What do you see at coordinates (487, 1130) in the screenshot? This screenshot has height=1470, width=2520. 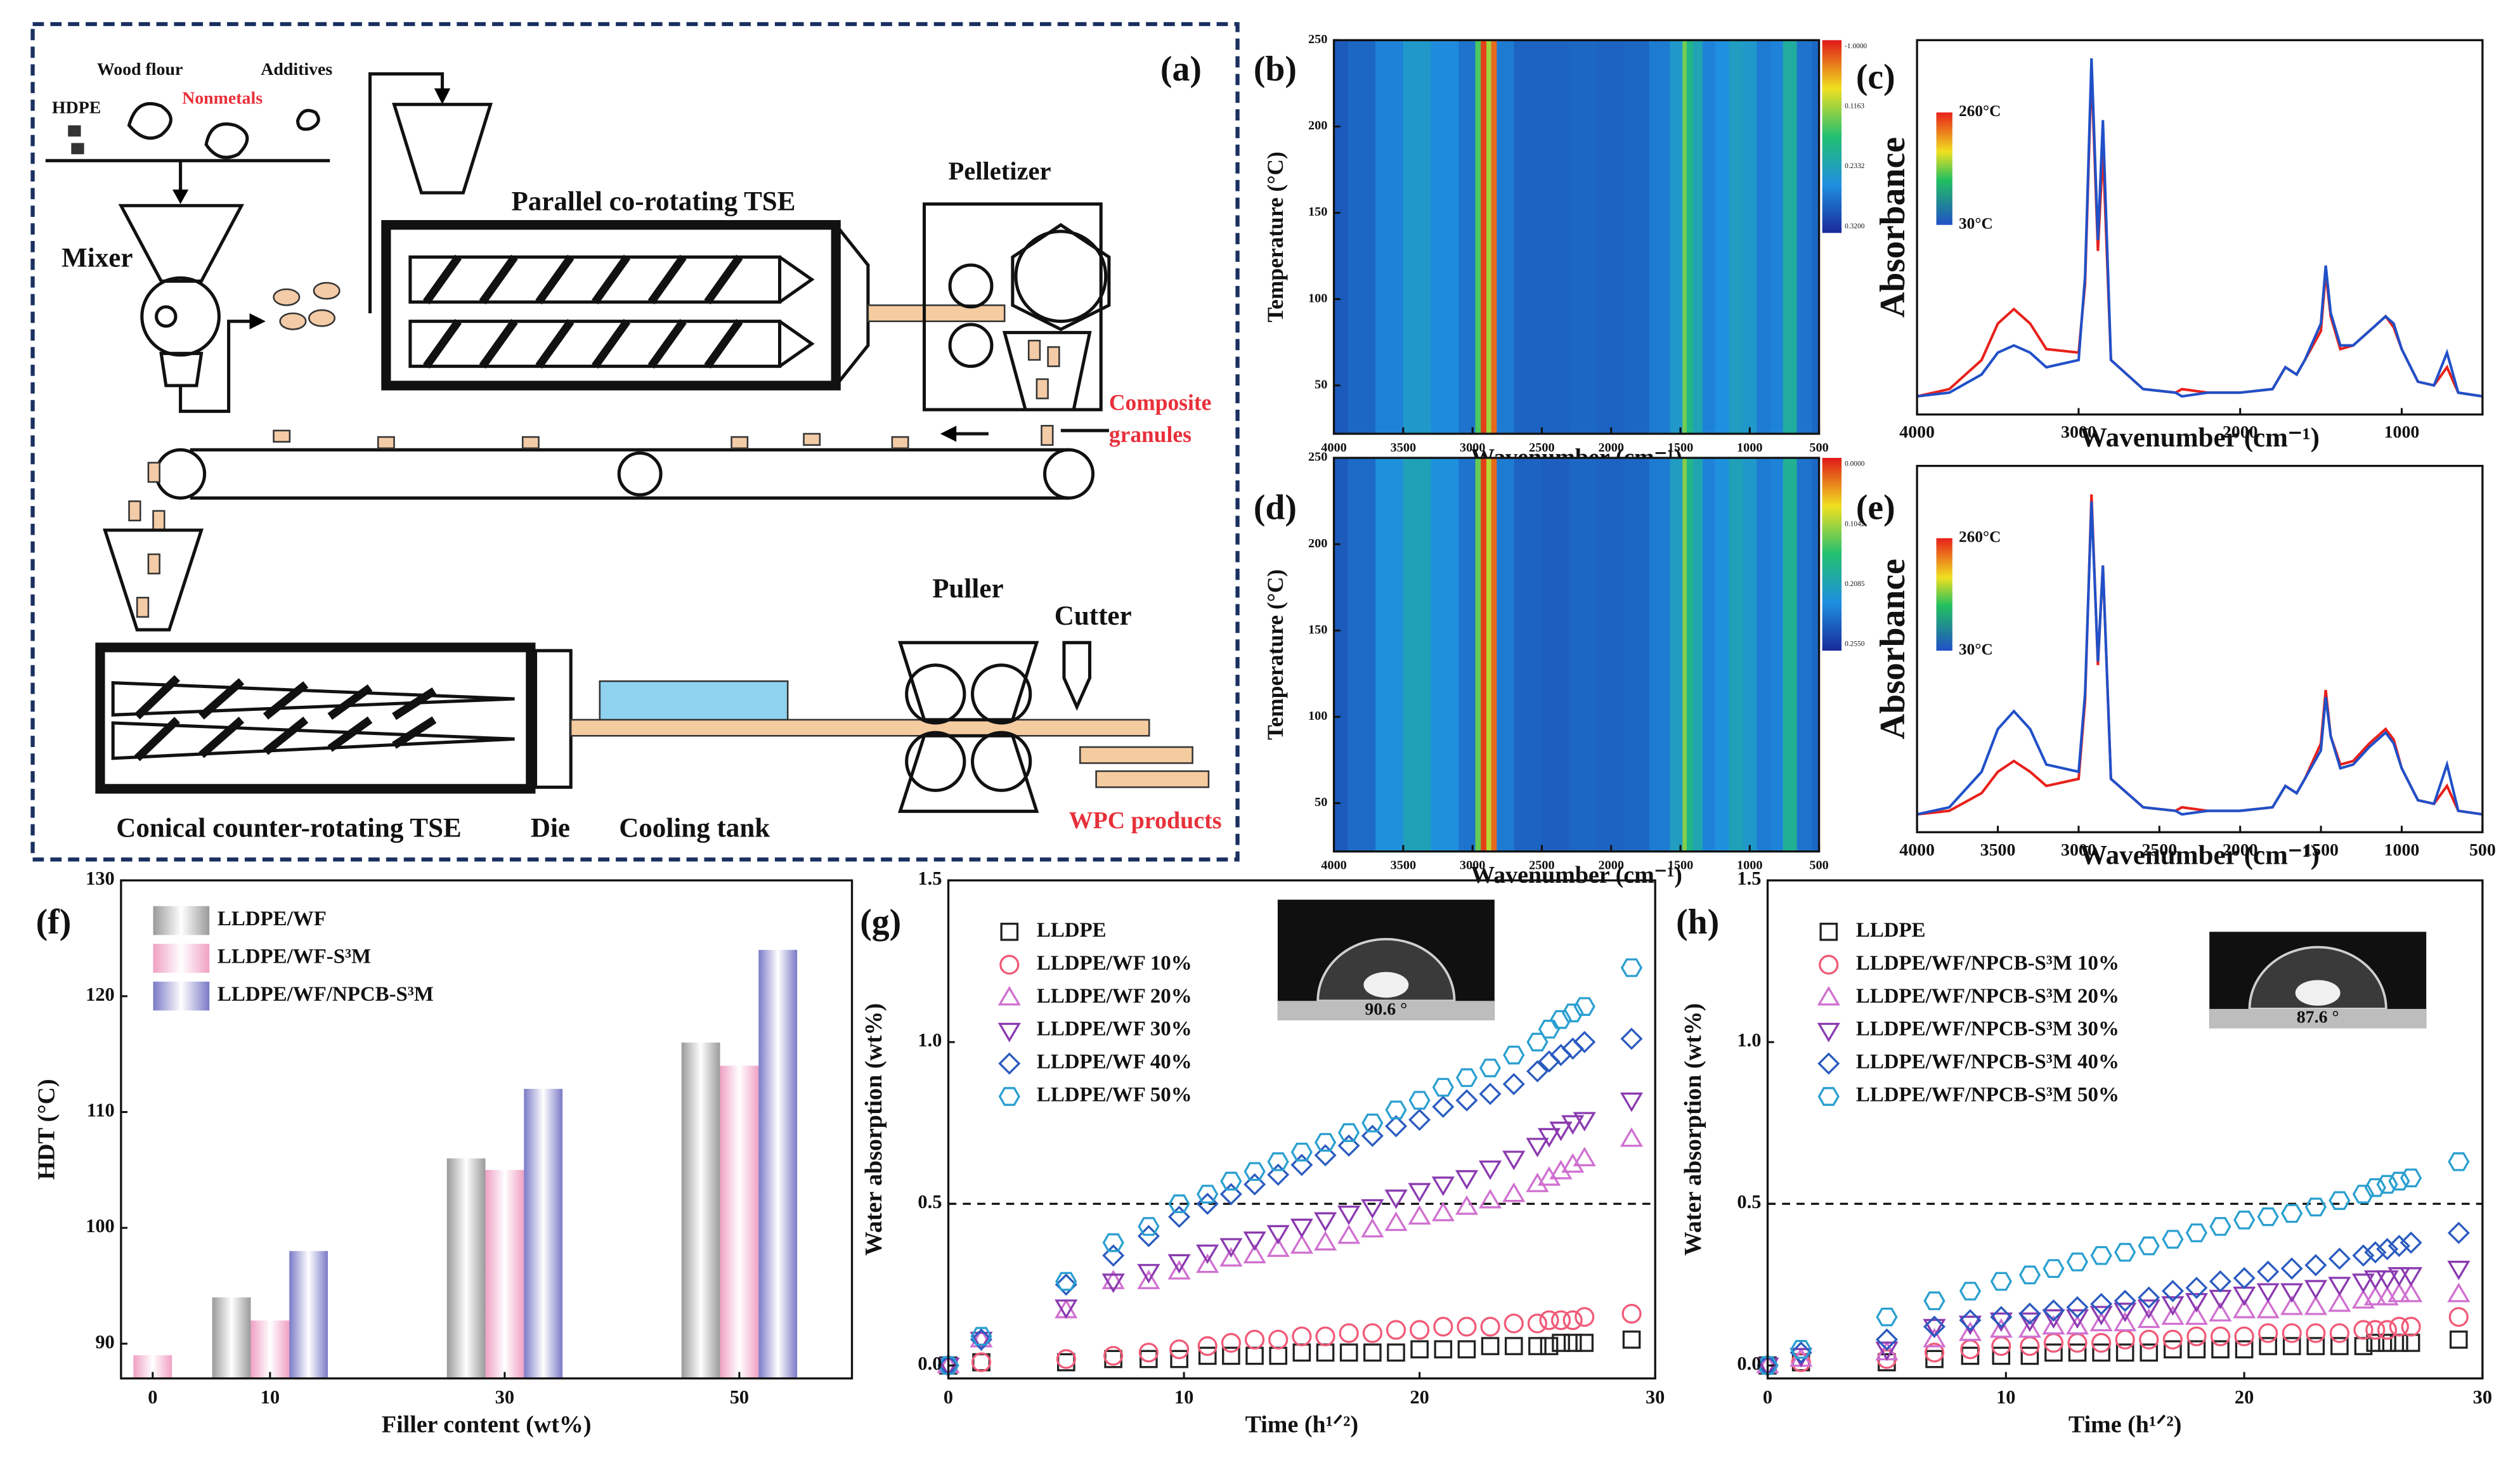 I see `plot-frame` at bounding box center [487, 1130].